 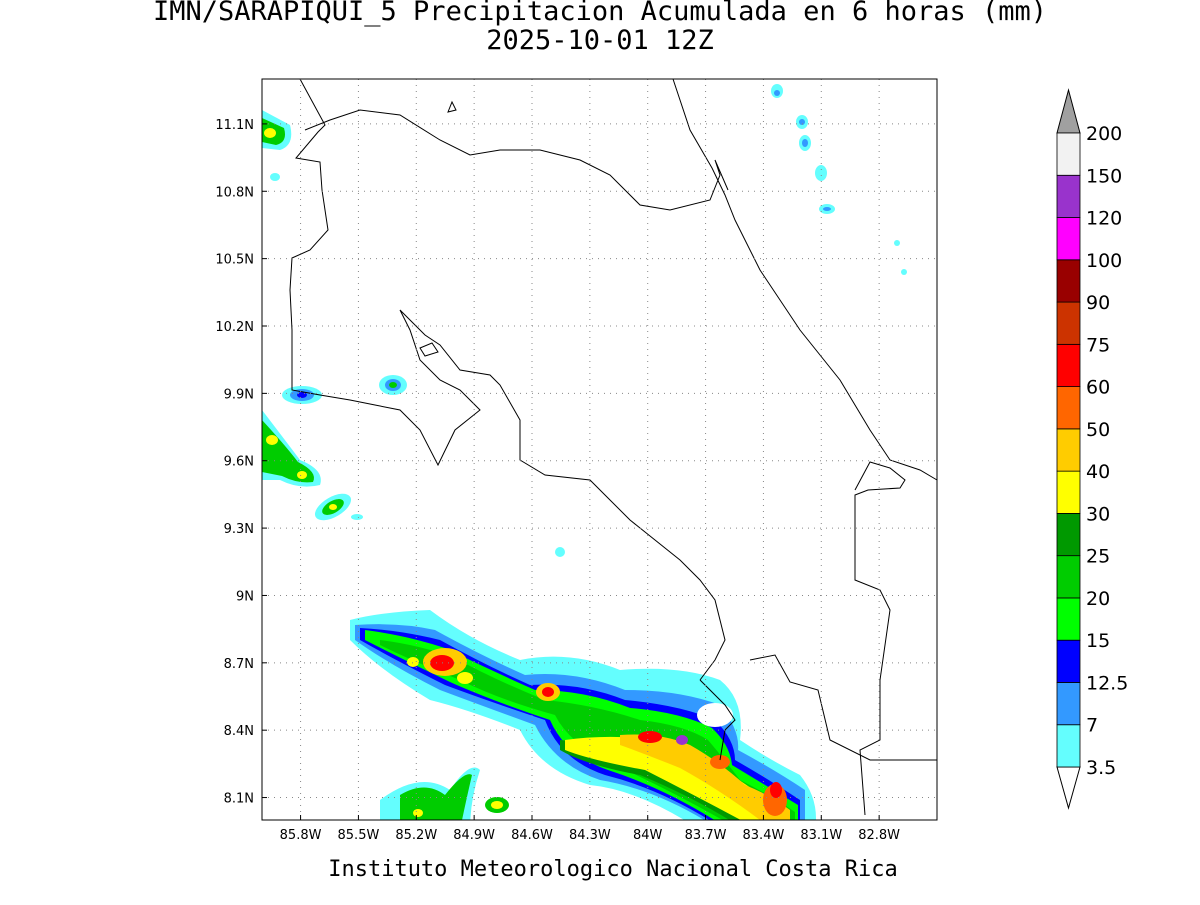 What do you see at coordinates (821, 835) in the screenshot?
I see `lon-tick-label: 83.1W` at bounding box center [821, 835].